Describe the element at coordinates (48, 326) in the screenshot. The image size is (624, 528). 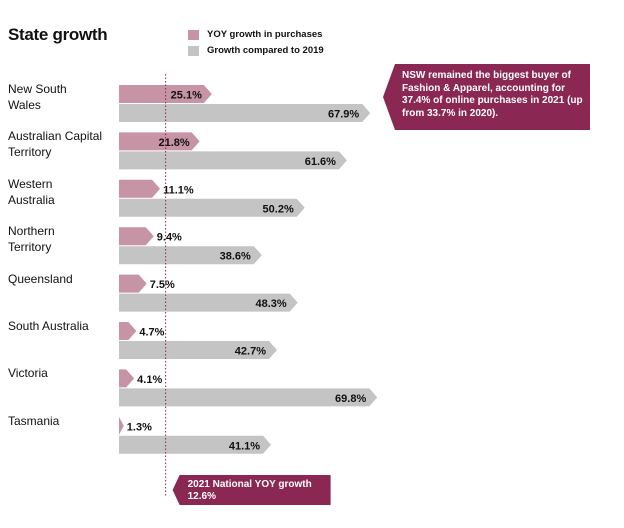
I see `category-label-line: South Australia` at that location.